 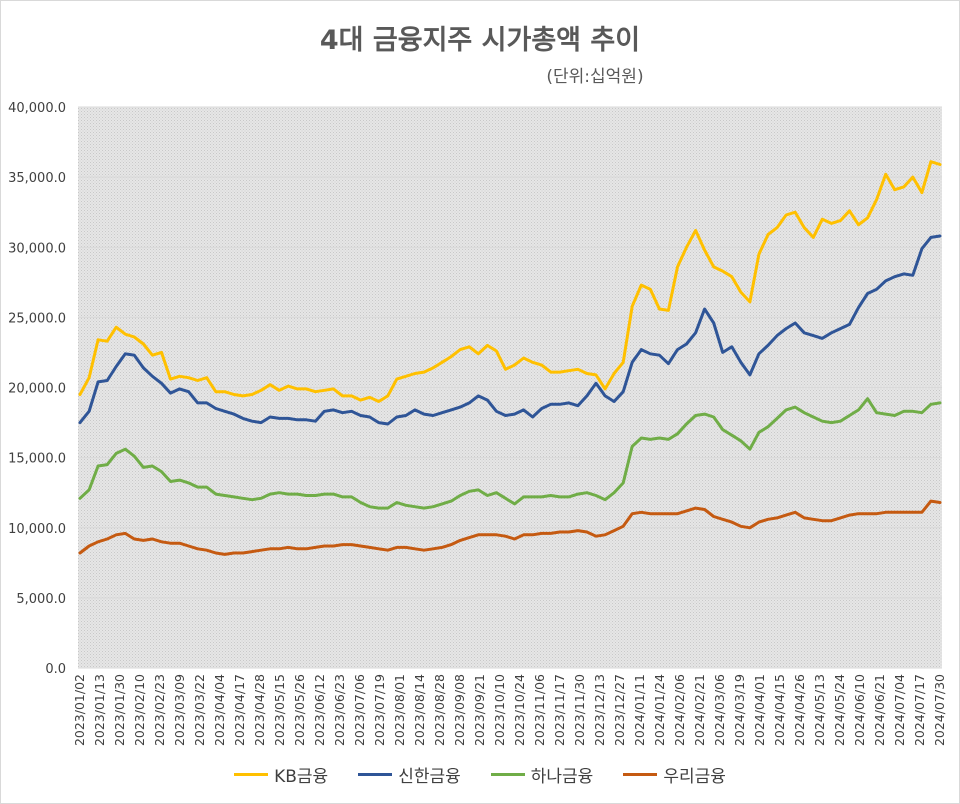 I want to click on x-tick-label: 2023/10/10, so click(x=499, y=710).